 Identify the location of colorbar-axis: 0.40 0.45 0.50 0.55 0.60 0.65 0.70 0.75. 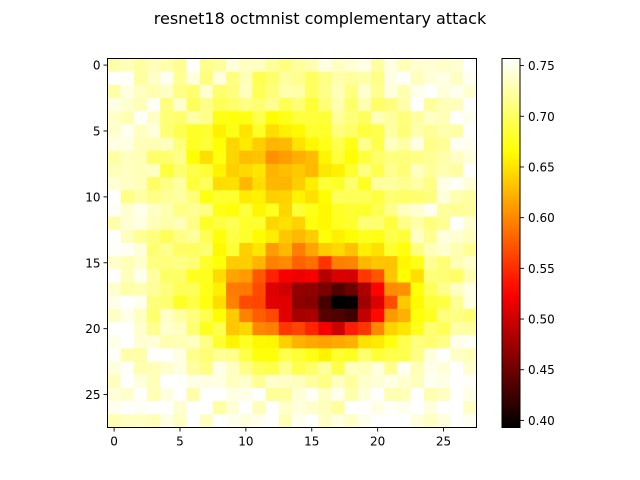
(537, 243).